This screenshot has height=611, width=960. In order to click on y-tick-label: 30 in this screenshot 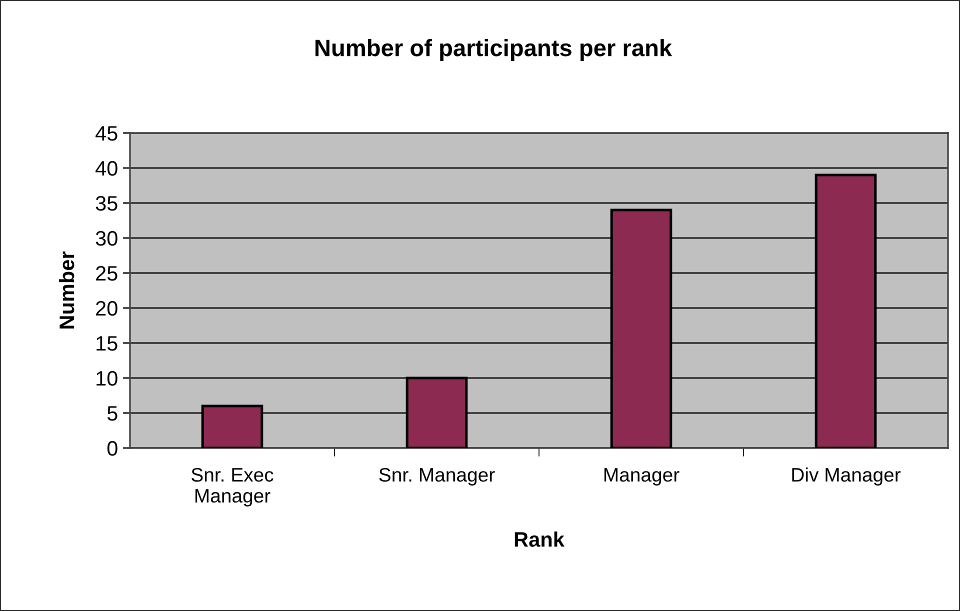, I will do `click(107, 238)`.